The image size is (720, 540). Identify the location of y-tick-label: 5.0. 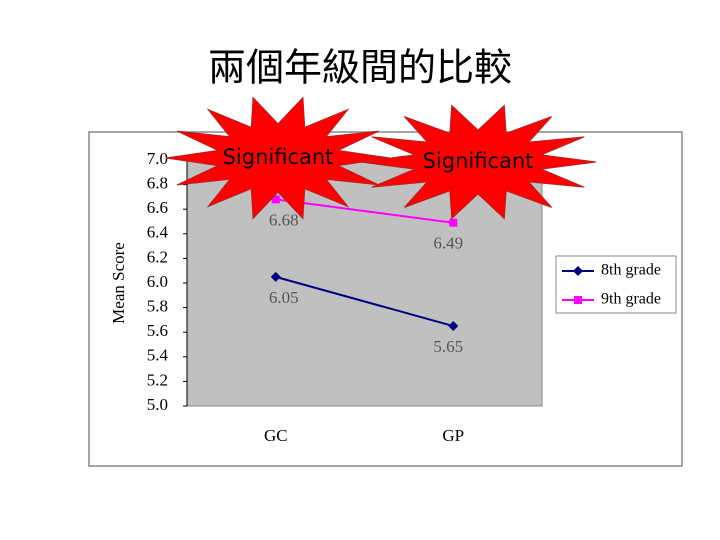
(157, 404).